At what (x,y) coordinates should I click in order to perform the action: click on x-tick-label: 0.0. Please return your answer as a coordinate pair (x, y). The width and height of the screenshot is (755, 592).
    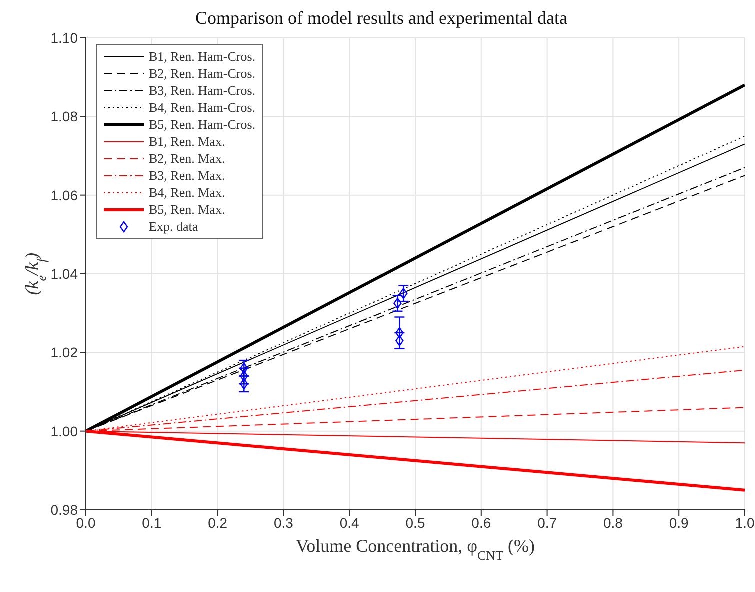
    Looking at the image, I should click on (86, 522).